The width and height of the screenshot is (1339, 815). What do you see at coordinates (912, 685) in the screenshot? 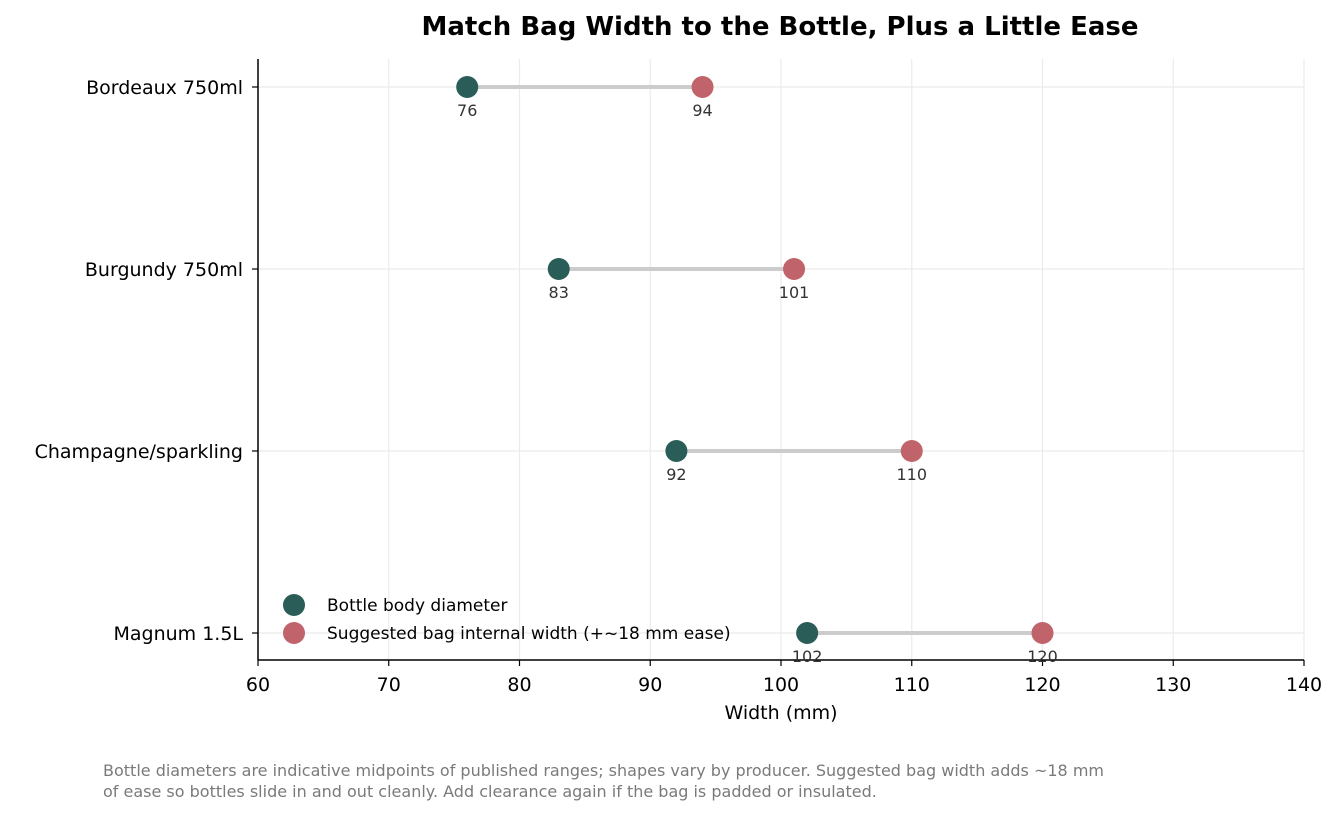
I see `x-tick-label-110: 110` at bounding box center [912, 685].